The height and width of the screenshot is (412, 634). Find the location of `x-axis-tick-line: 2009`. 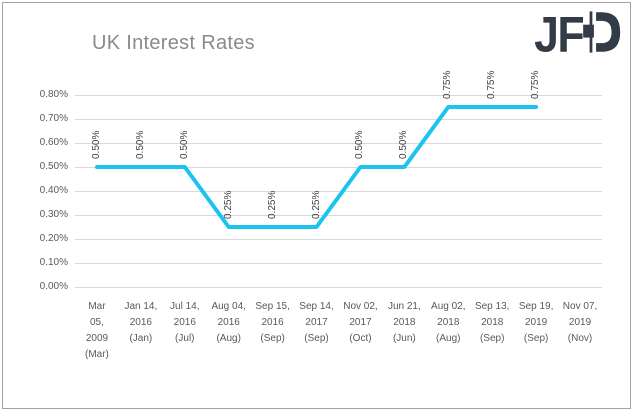

x-axis-tick-line: 2009 is located at coordinates (97, 338).